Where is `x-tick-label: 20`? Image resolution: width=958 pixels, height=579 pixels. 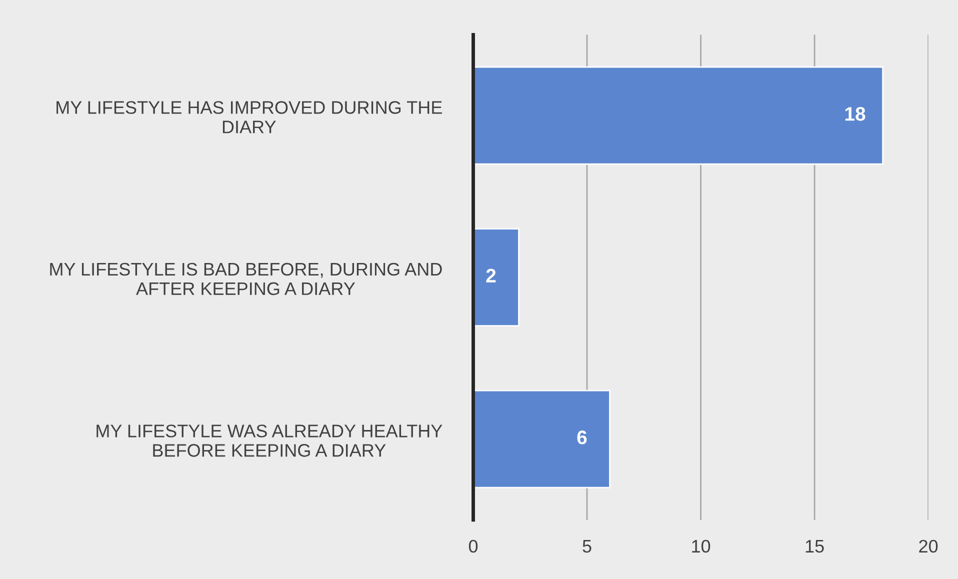 x-tick-label: 20 is located at coordinates (928, 546).